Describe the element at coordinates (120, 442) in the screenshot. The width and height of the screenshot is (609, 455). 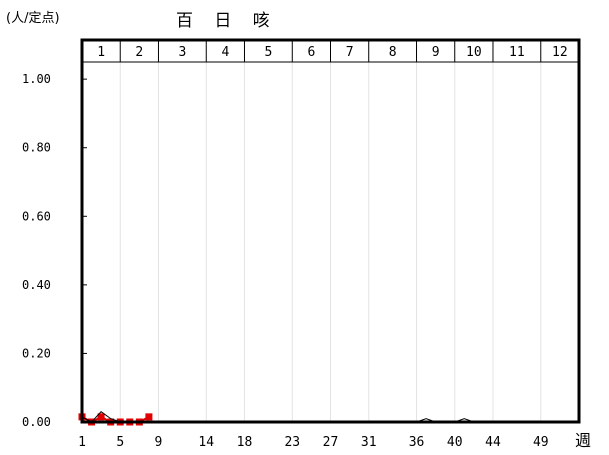
I see `x-tick-label: 5` at that location.